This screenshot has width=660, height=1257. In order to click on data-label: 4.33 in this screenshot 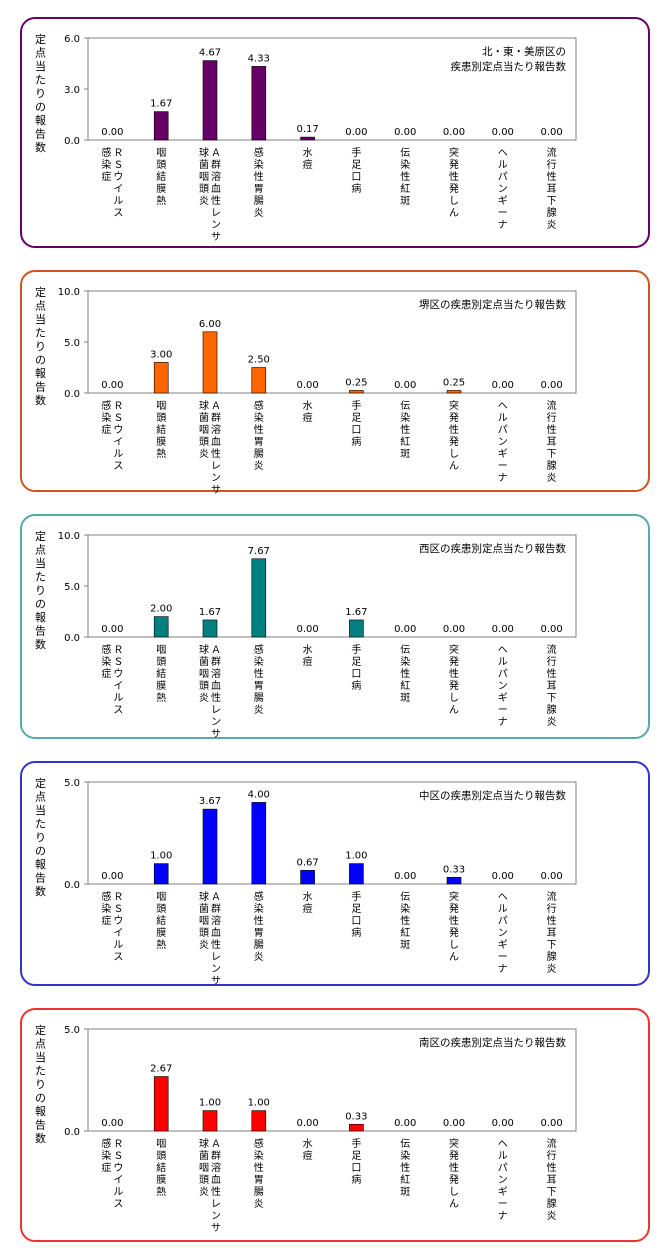, I will do `click(259, 58)`.